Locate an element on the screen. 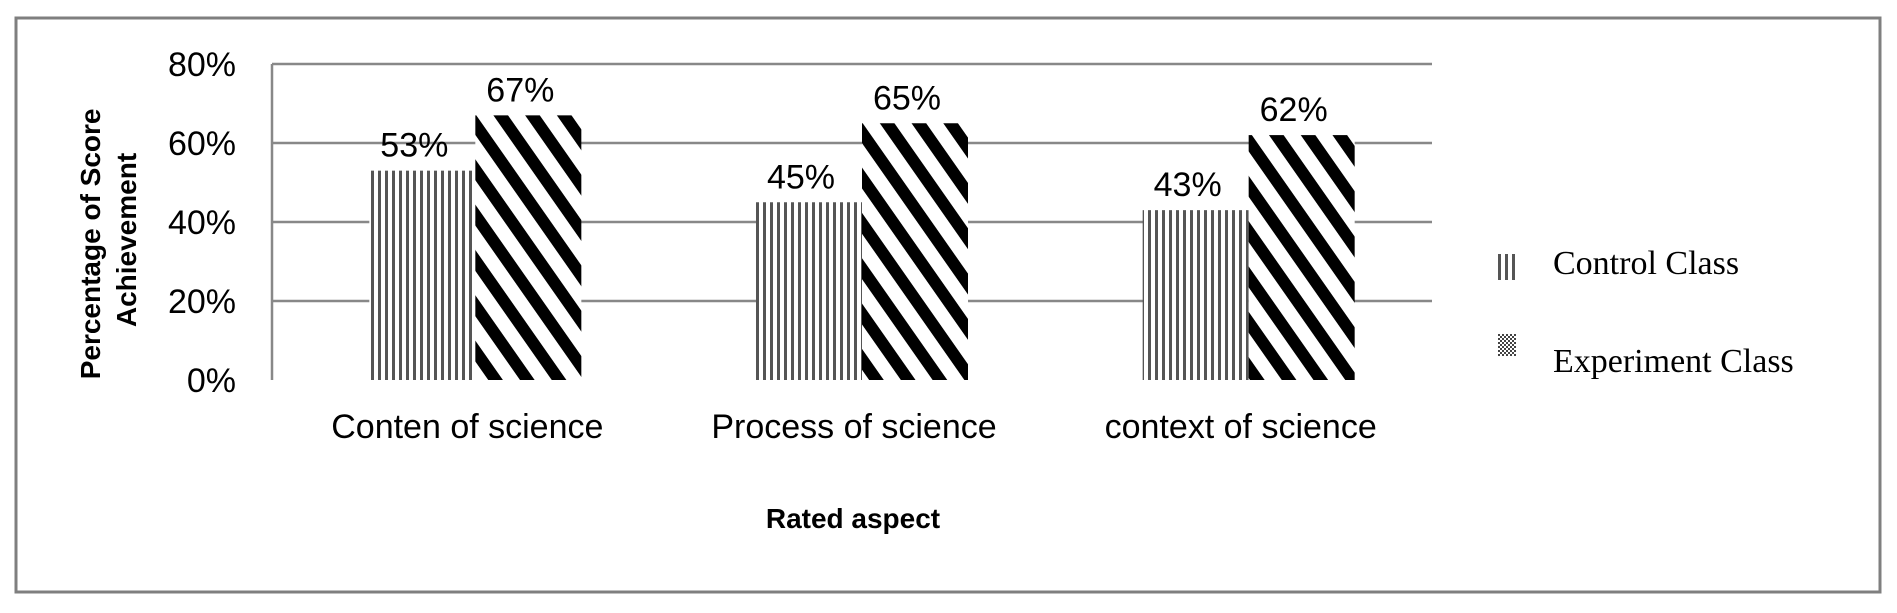 The height and width of the screenshot is (613, 1897). legend-label-experiment: Experiment Class is located at coordinates (1673, 361).